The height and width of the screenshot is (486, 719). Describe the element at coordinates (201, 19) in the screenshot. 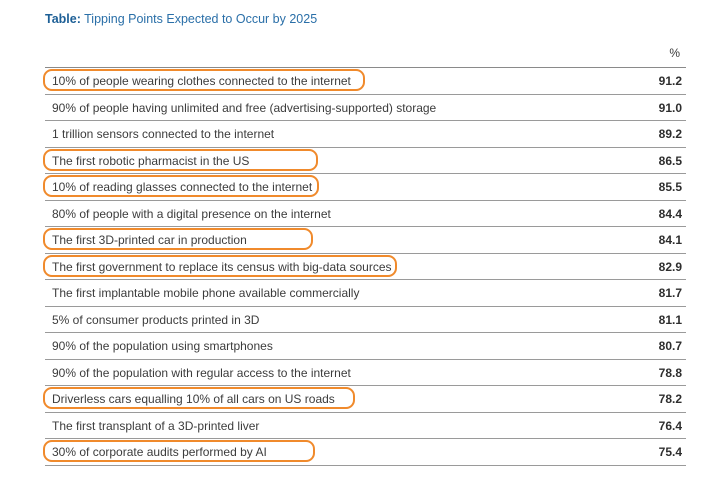

I see `table-title-text: Tipping Points Expected to Occur by 2025` at that location.